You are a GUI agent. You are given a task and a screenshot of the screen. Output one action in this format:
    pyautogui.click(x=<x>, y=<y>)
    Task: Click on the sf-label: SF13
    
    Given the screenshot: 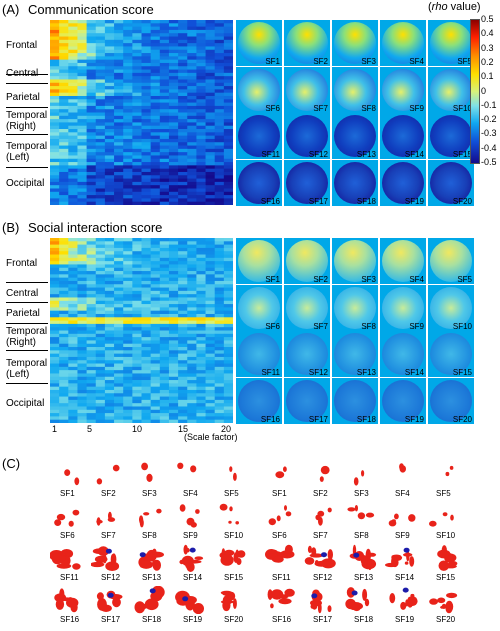 What is the action you would take?
    pyautogui.click(x=152, y=577)
    